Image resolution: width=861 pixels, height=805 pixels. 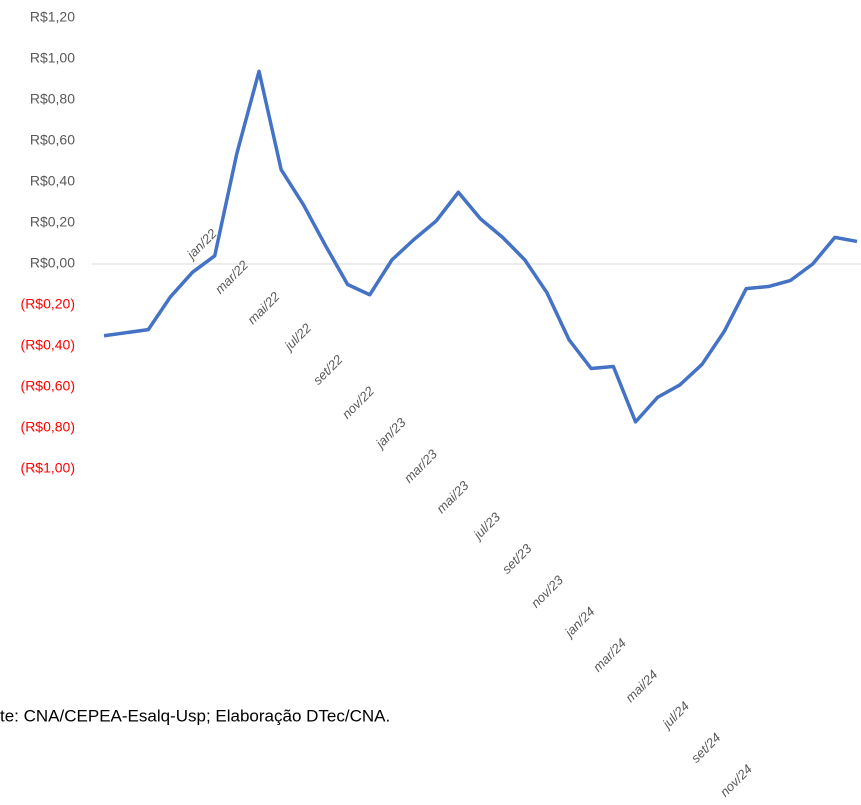 What do you see at coordinates (736, 780) in the screenshot?
I see `x-tick-label: nov/24` at bounding box center [736, 780].